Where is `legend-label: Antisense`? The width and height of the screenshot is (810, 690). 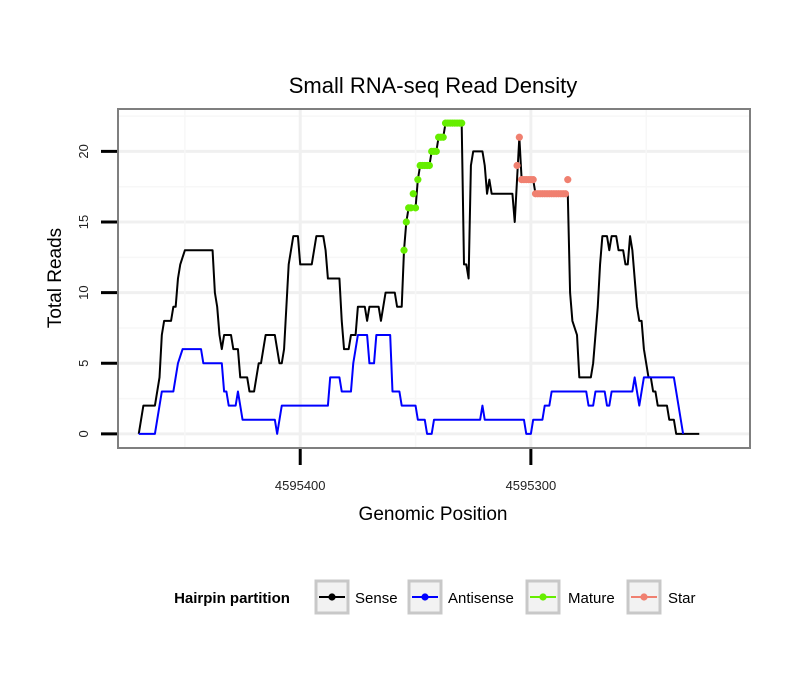
legend-label: Antisense is located at coordinates (481, 598).